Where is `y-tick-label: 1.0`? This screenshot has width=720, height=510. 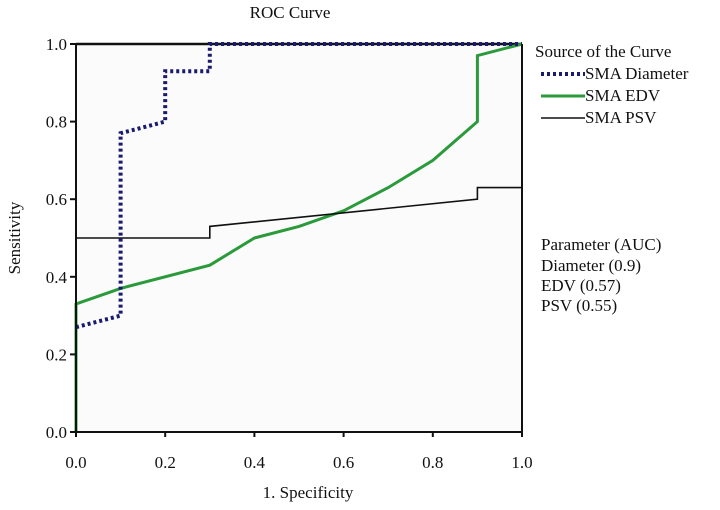 y-tick-label: 1.0 is located at coordinates (56, 44).